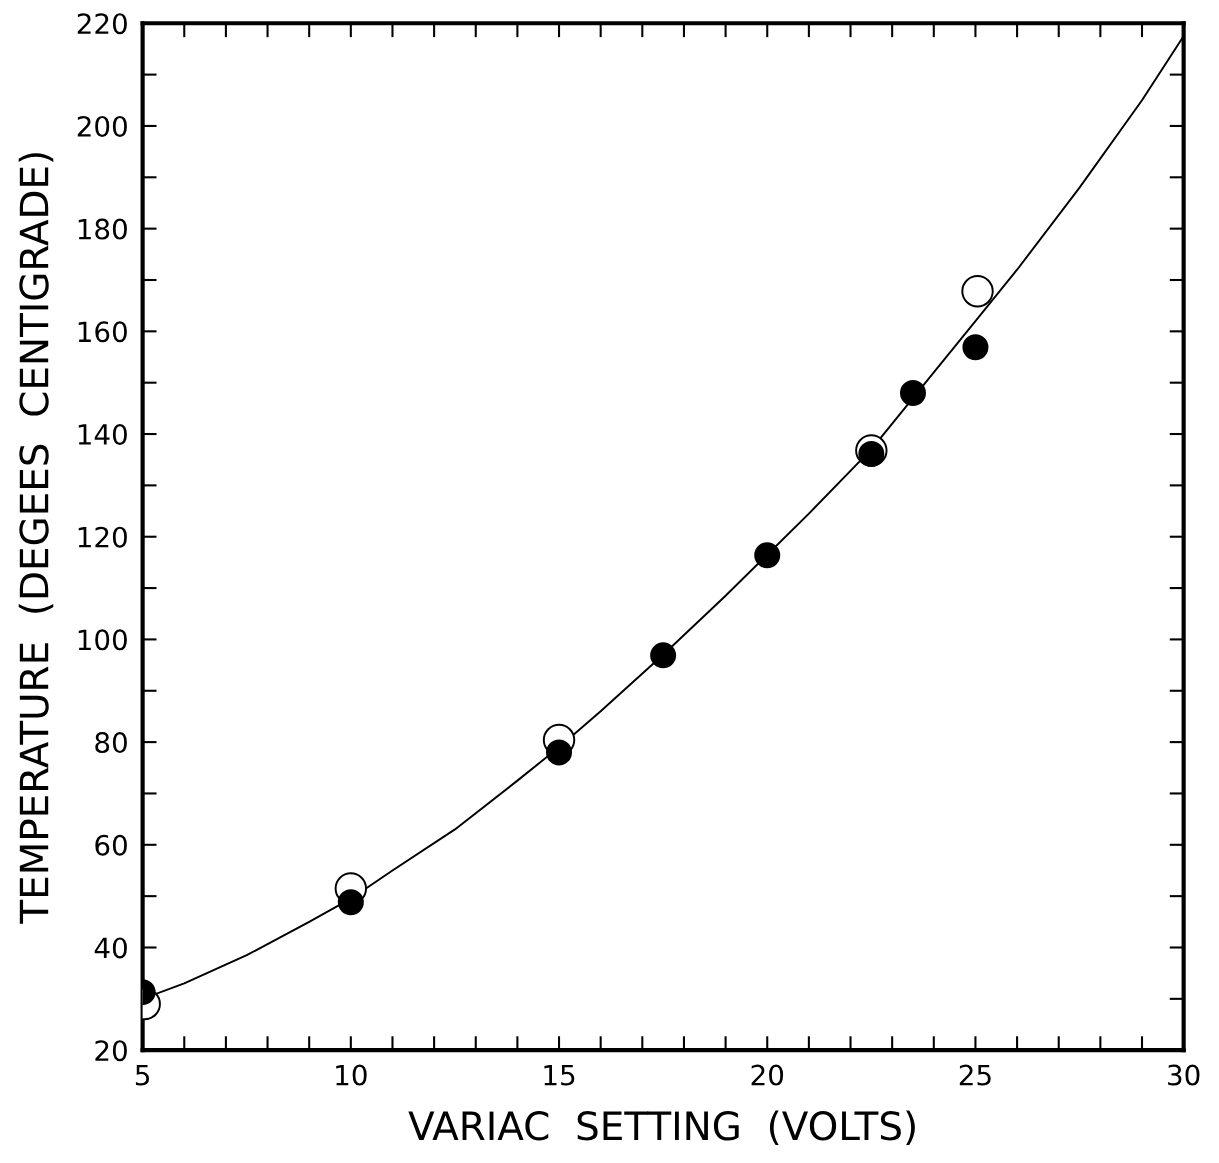 This screenshot has height=1163, width=1219. I want to click on y-axis-title: TEMPERATURE (DEGEES CENTIGRADE), so click(36, 538).